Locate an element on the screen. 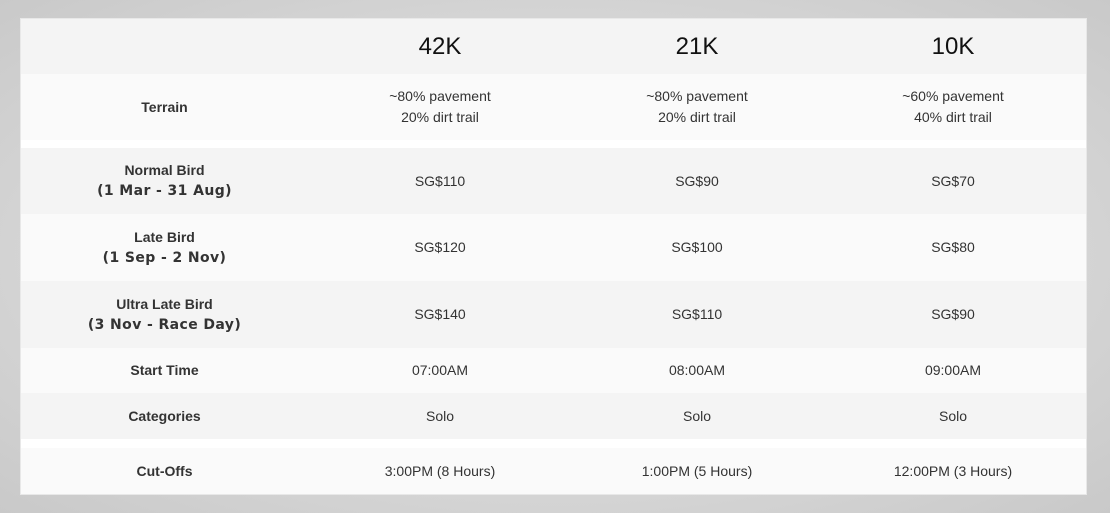 The height and width of the screenshot is (513, 1110). row-label-main: Terrain is located at coordinates (164, 106).